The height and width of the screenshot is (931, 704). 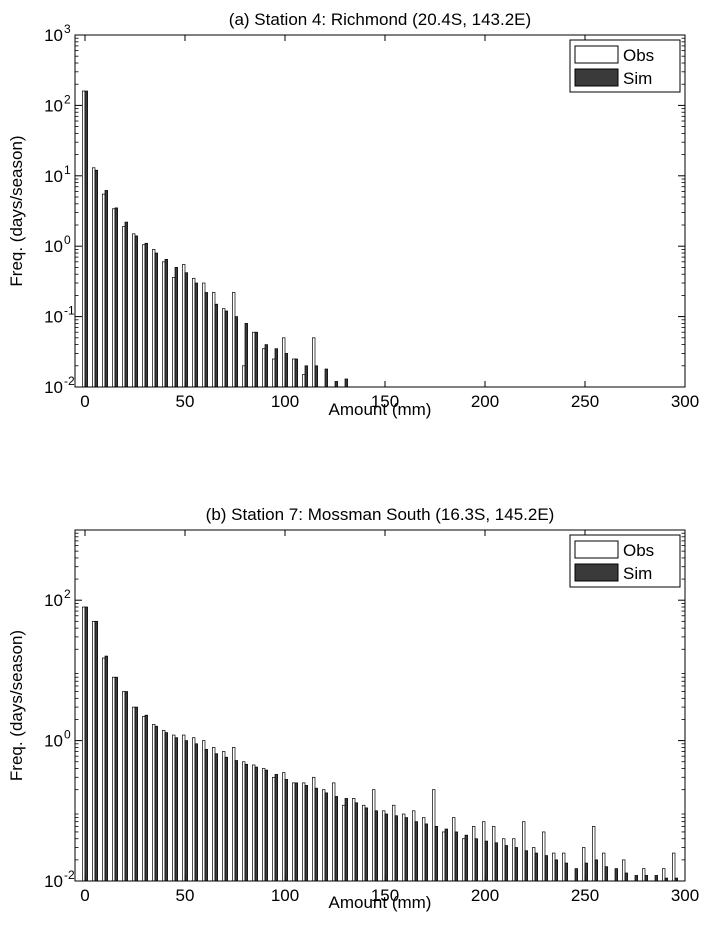 What do you see at coordinates (485, 401) in the screenshot?
I see `x-tick-label: 200` at bounding box center [485, 401].